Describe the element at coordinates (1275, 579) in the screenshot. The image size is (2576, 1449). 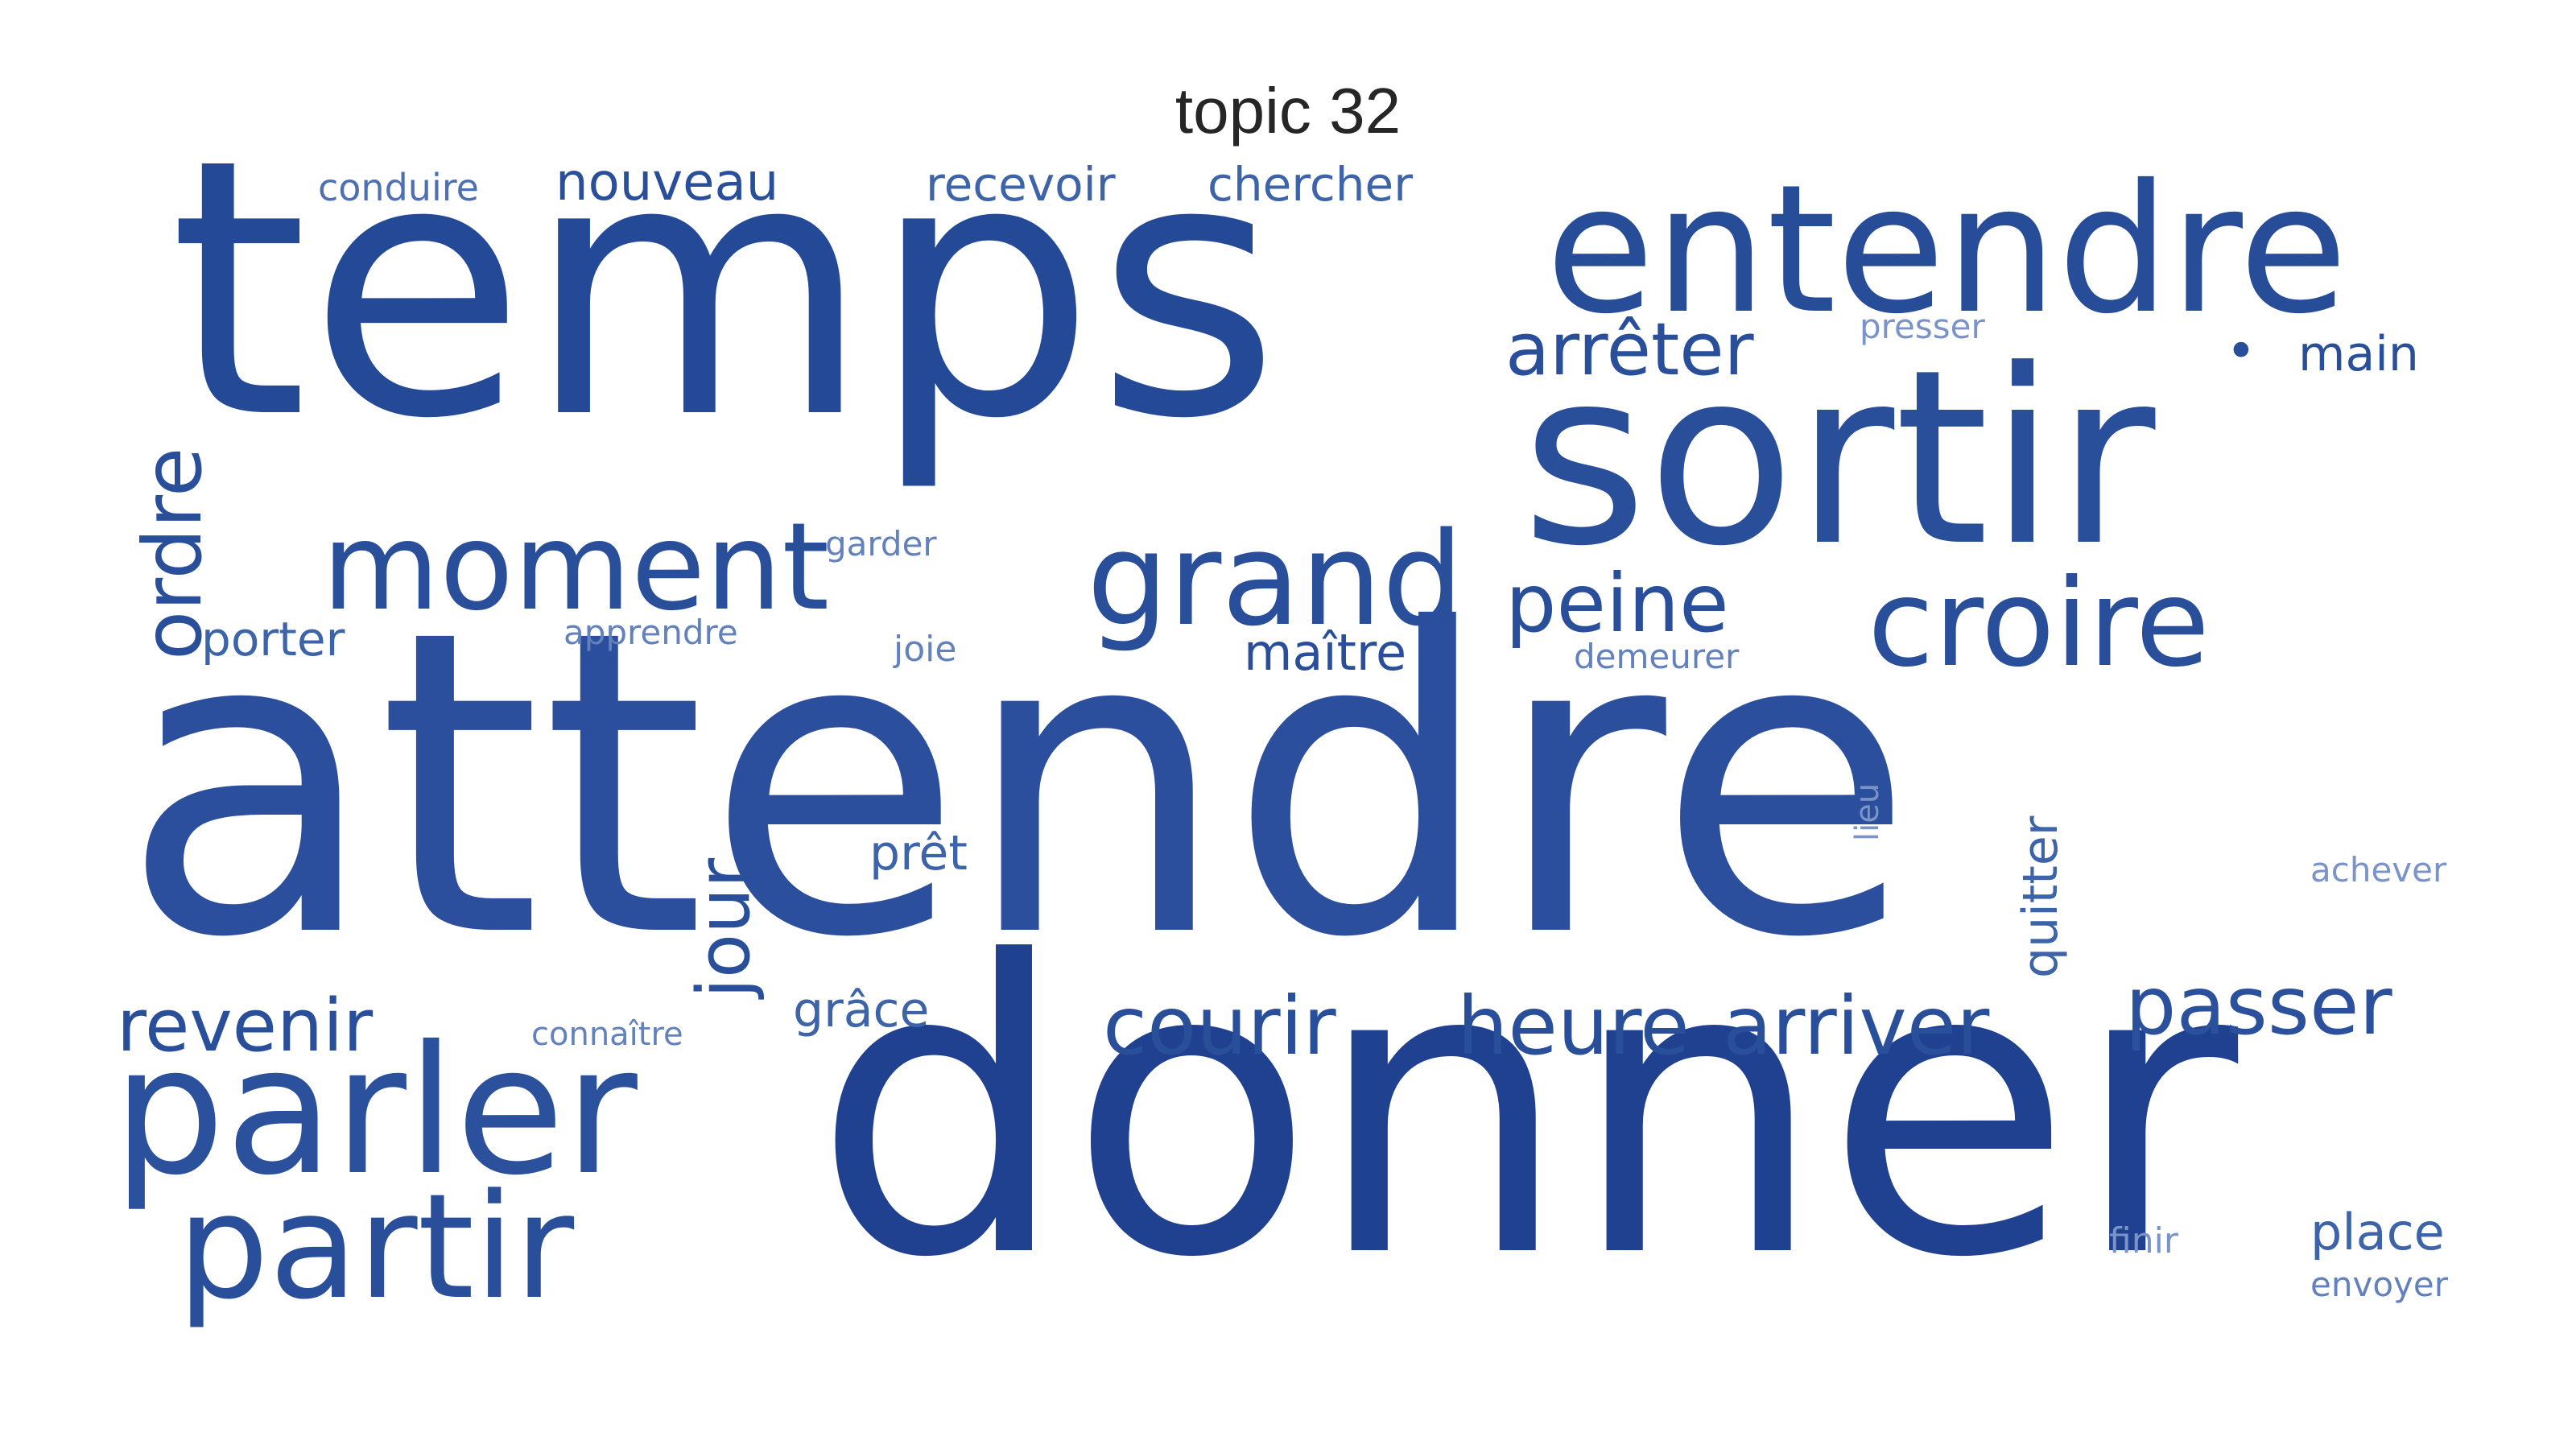
I see `word-grand: grand` at that location.